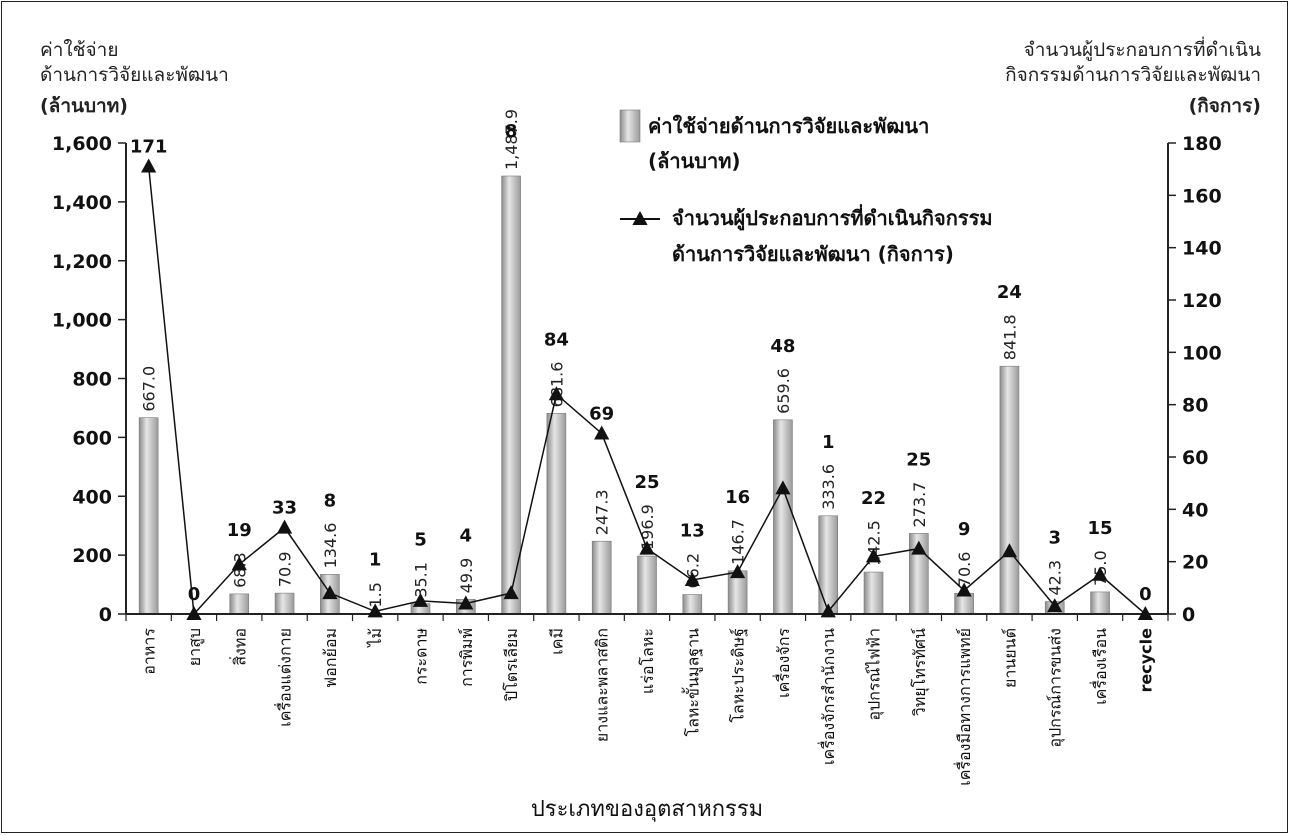  I want to click on line-value-label: 16, so click(737, 497).